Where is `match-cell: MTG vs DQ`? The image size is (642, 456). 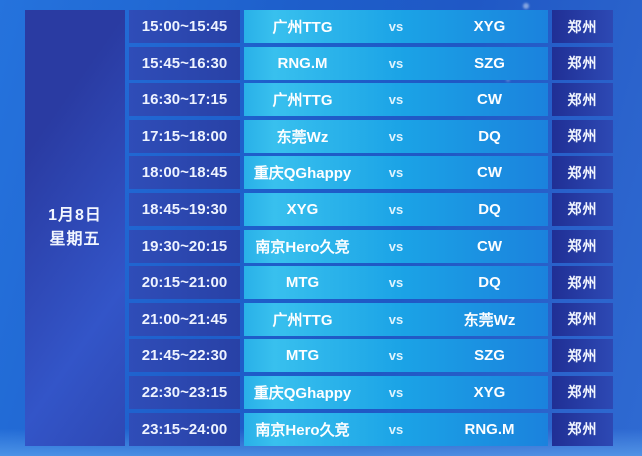
match-cell: MTG vs DQ is located at coordinates (396, 283).